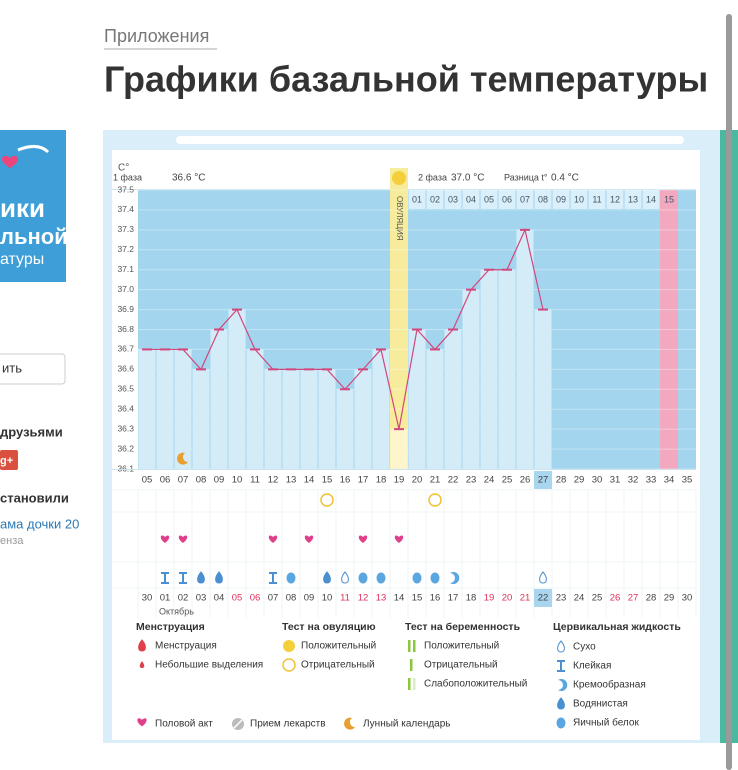 The width and height of the screenshot is (738, 770). I want to click on date-label: 06, so click(255, 598).